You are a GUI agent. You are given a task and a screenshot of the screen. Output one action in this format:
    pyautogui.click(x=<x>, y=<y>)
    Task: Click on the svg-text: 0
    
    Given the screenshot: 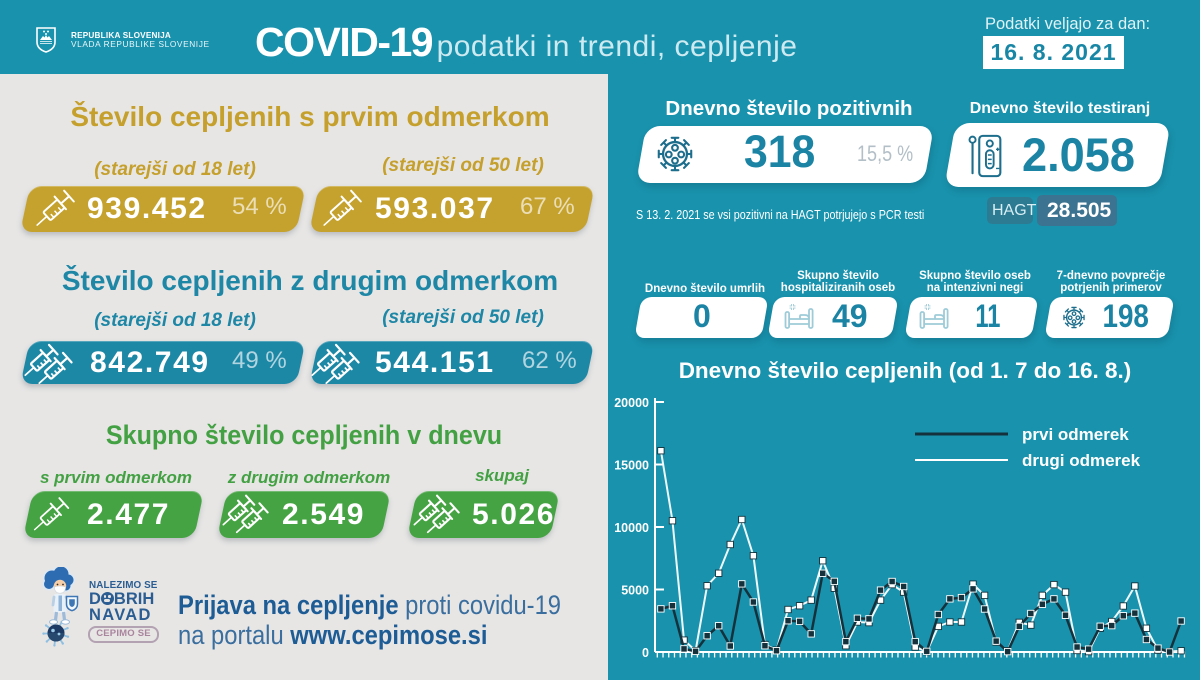 What is the action you would take?
    pyautogui.click(x=645, y=653)
    